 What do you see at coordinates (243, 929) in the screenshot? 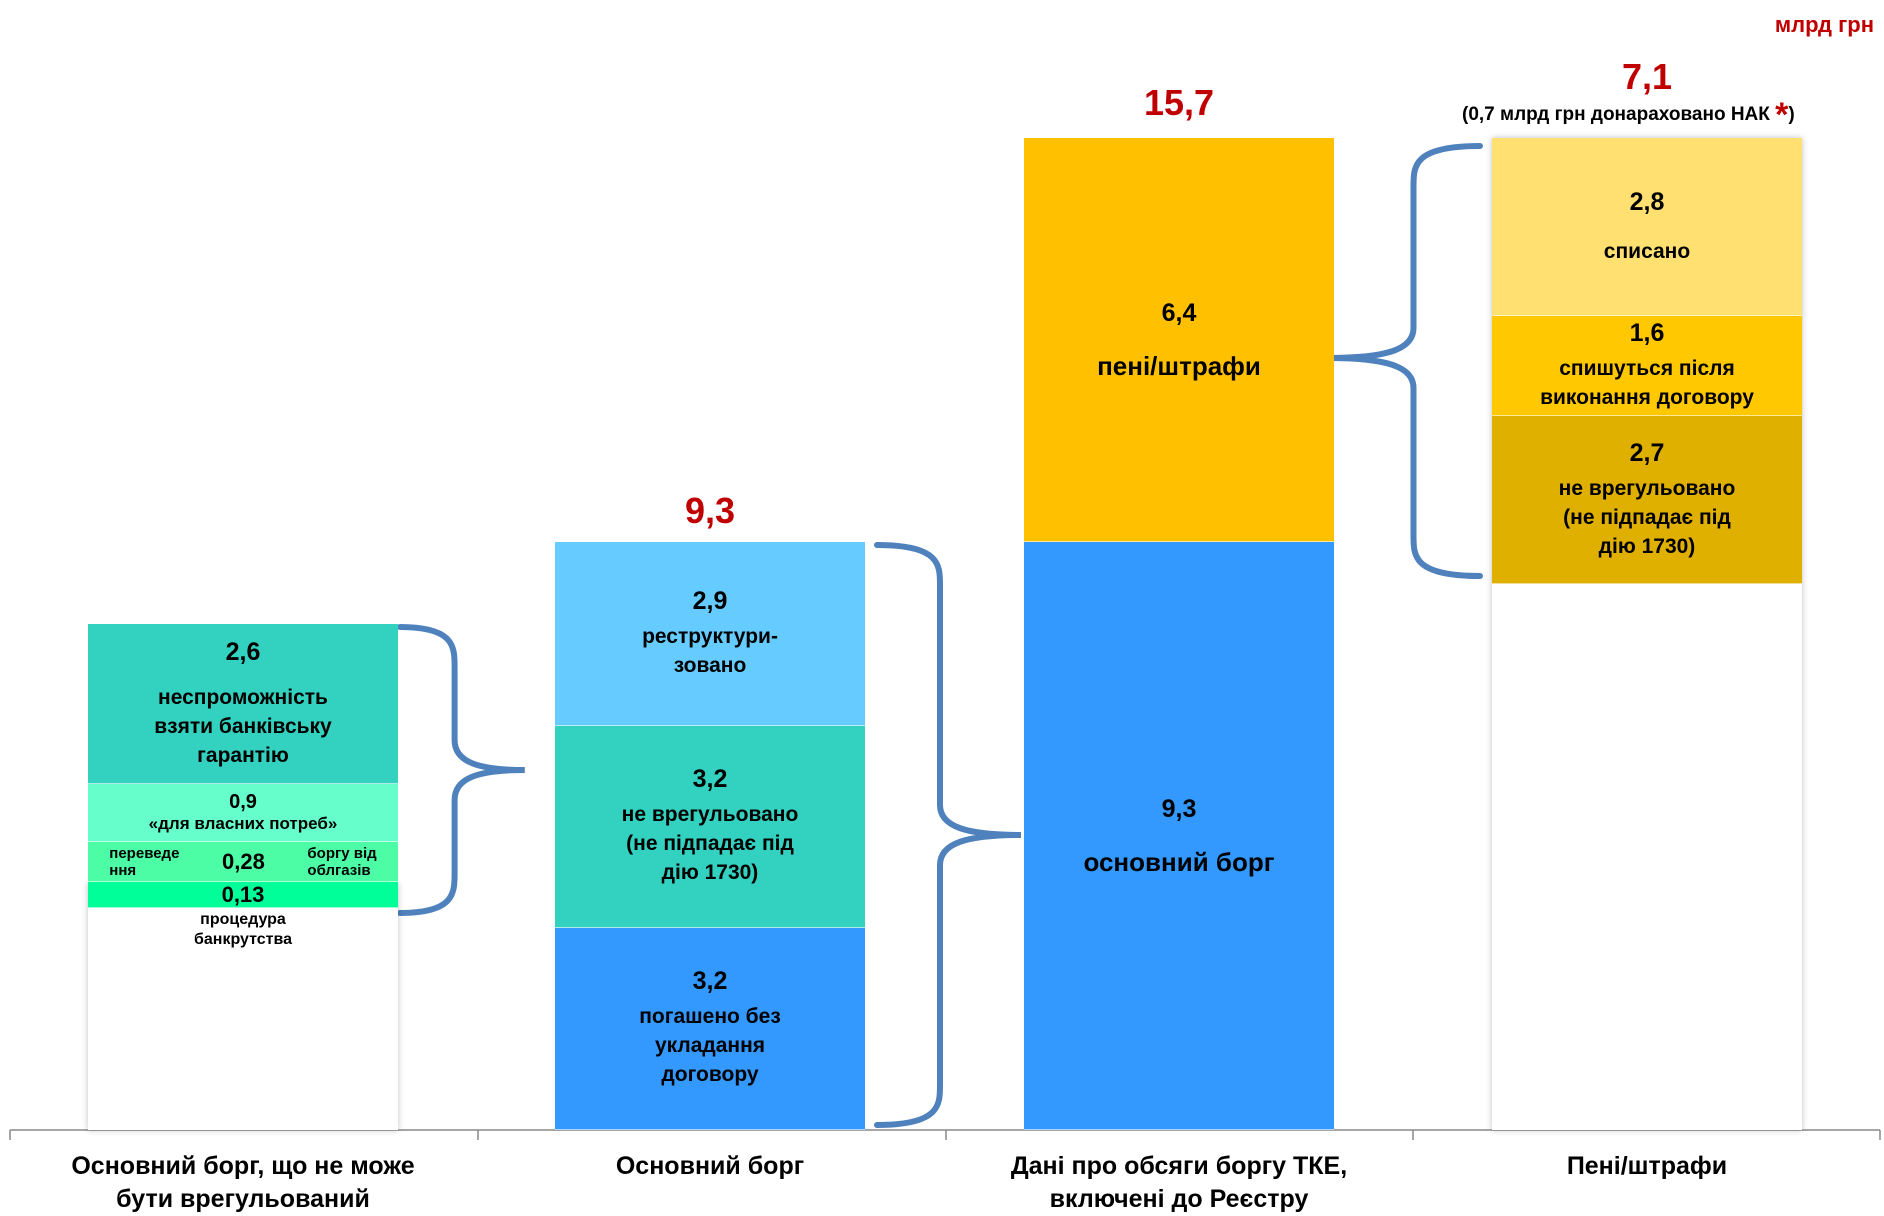
I see `segment-label-below: процедура банкрутства` at bounding box center [243, 929].